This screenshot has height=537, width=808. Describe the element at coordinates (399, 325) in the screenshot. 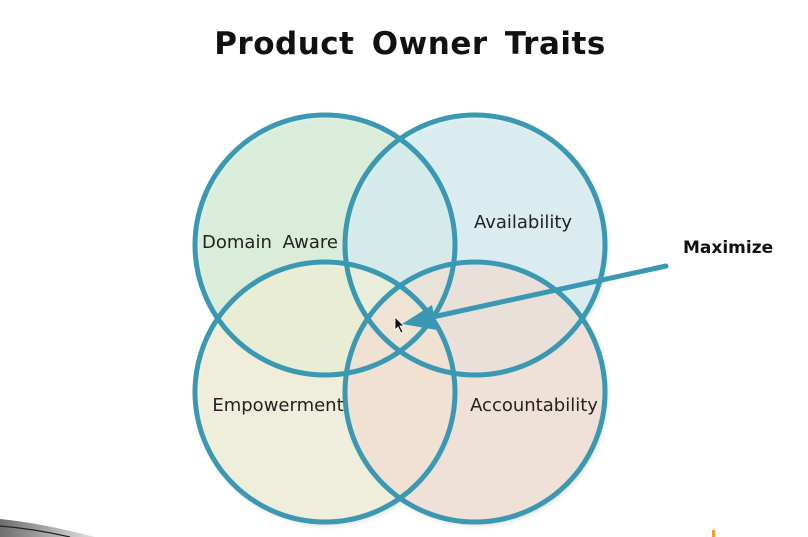

I see `mouse-cursor-icon` at that location.